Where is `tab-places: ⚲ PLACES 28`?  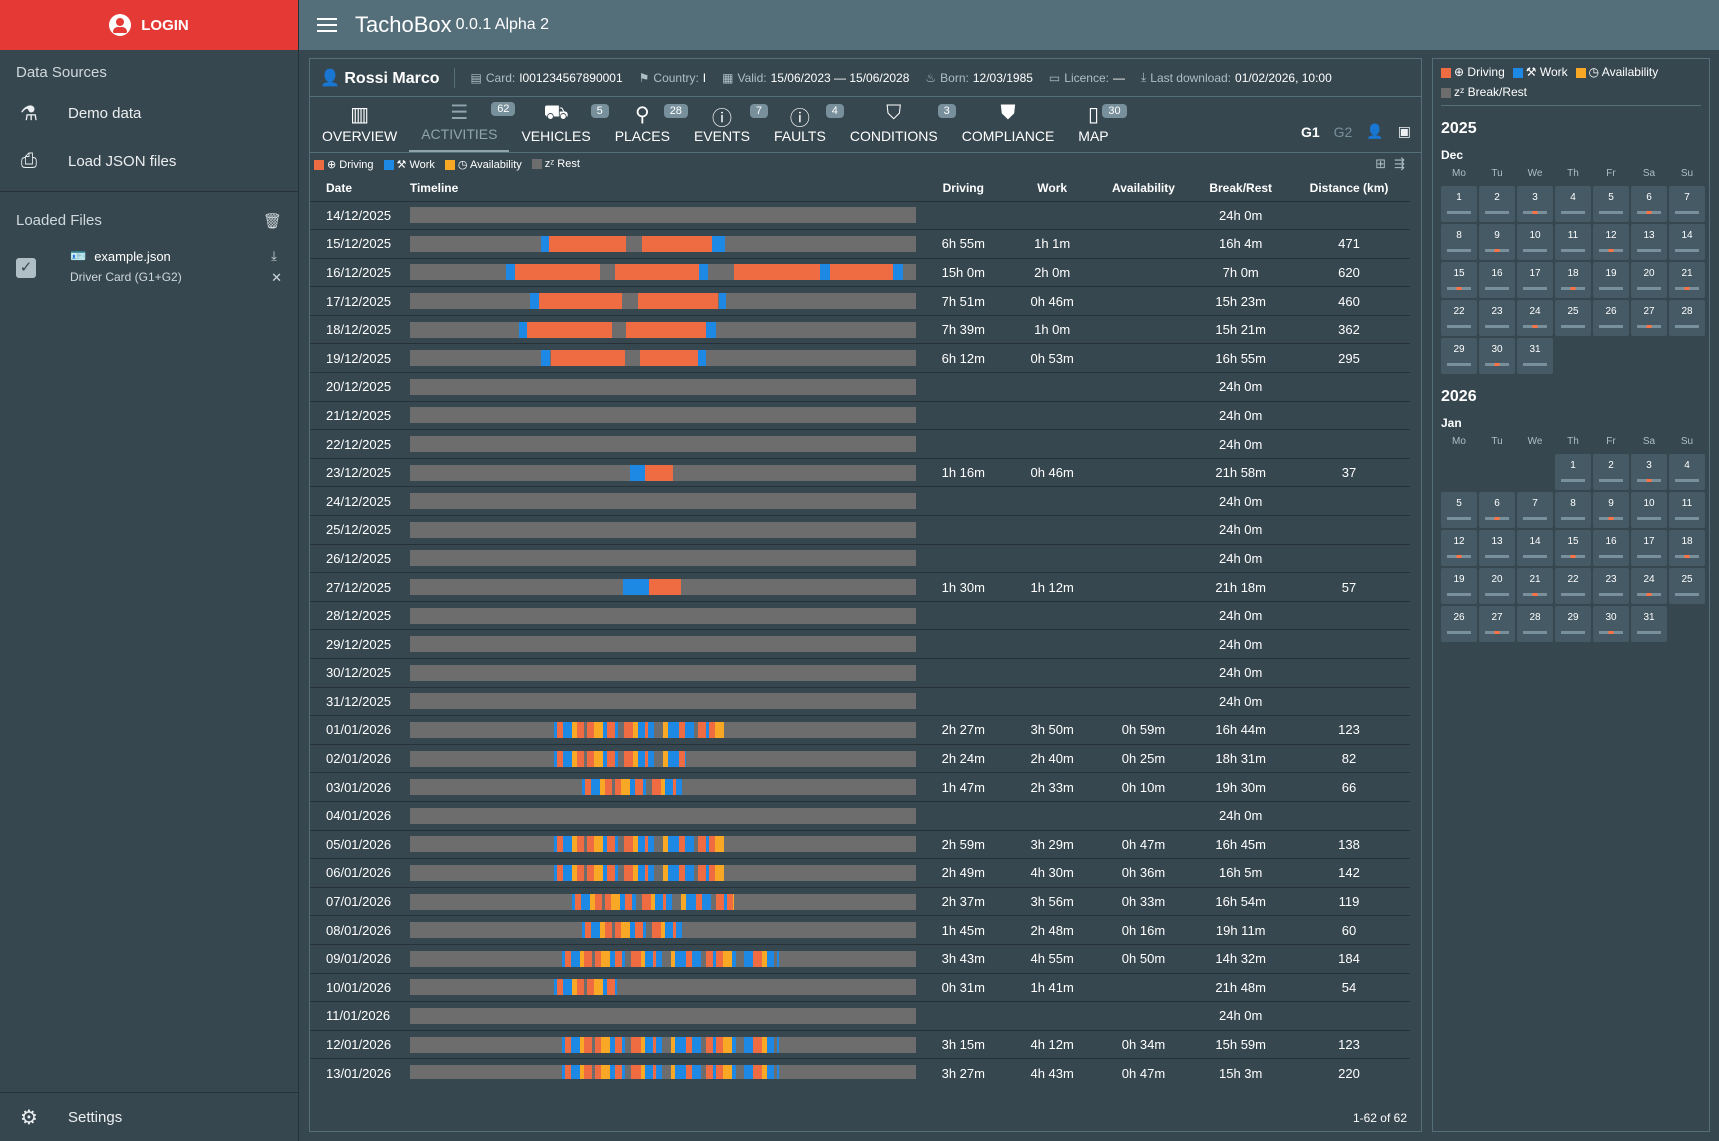 tab-places: ⚲ PLACES 28 is located at coordinates (645, 127).